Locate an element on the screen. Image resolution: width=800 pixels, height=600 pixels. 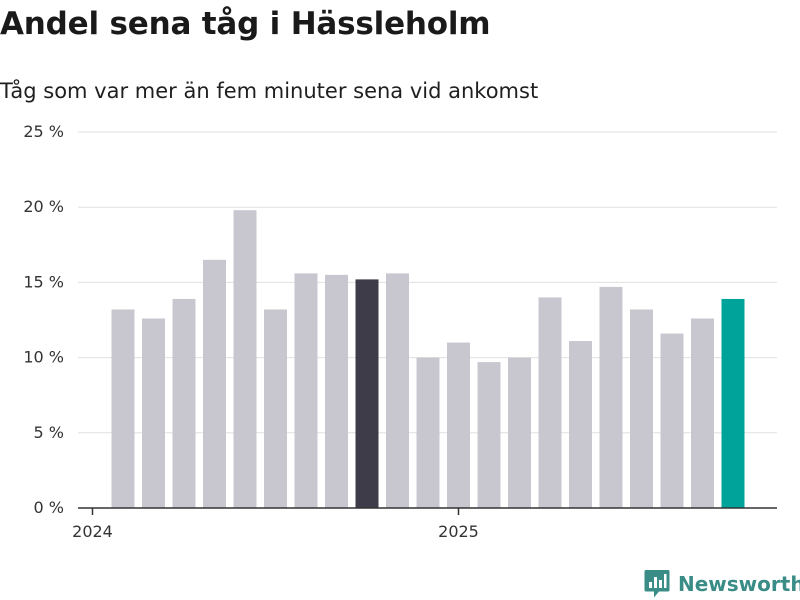
brand-name: Newsworthy is located at coordinates (739, 584).